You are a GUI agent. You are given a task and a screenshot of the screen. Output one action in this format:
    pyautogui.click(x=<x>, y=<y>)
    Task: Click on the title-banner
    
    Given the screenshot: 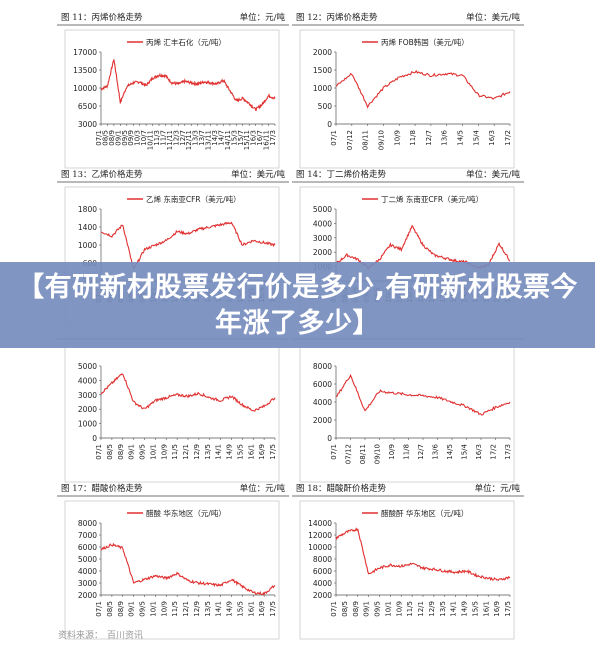 What is the action you would take?
    pyautogui.click(x=297, y=305)
    